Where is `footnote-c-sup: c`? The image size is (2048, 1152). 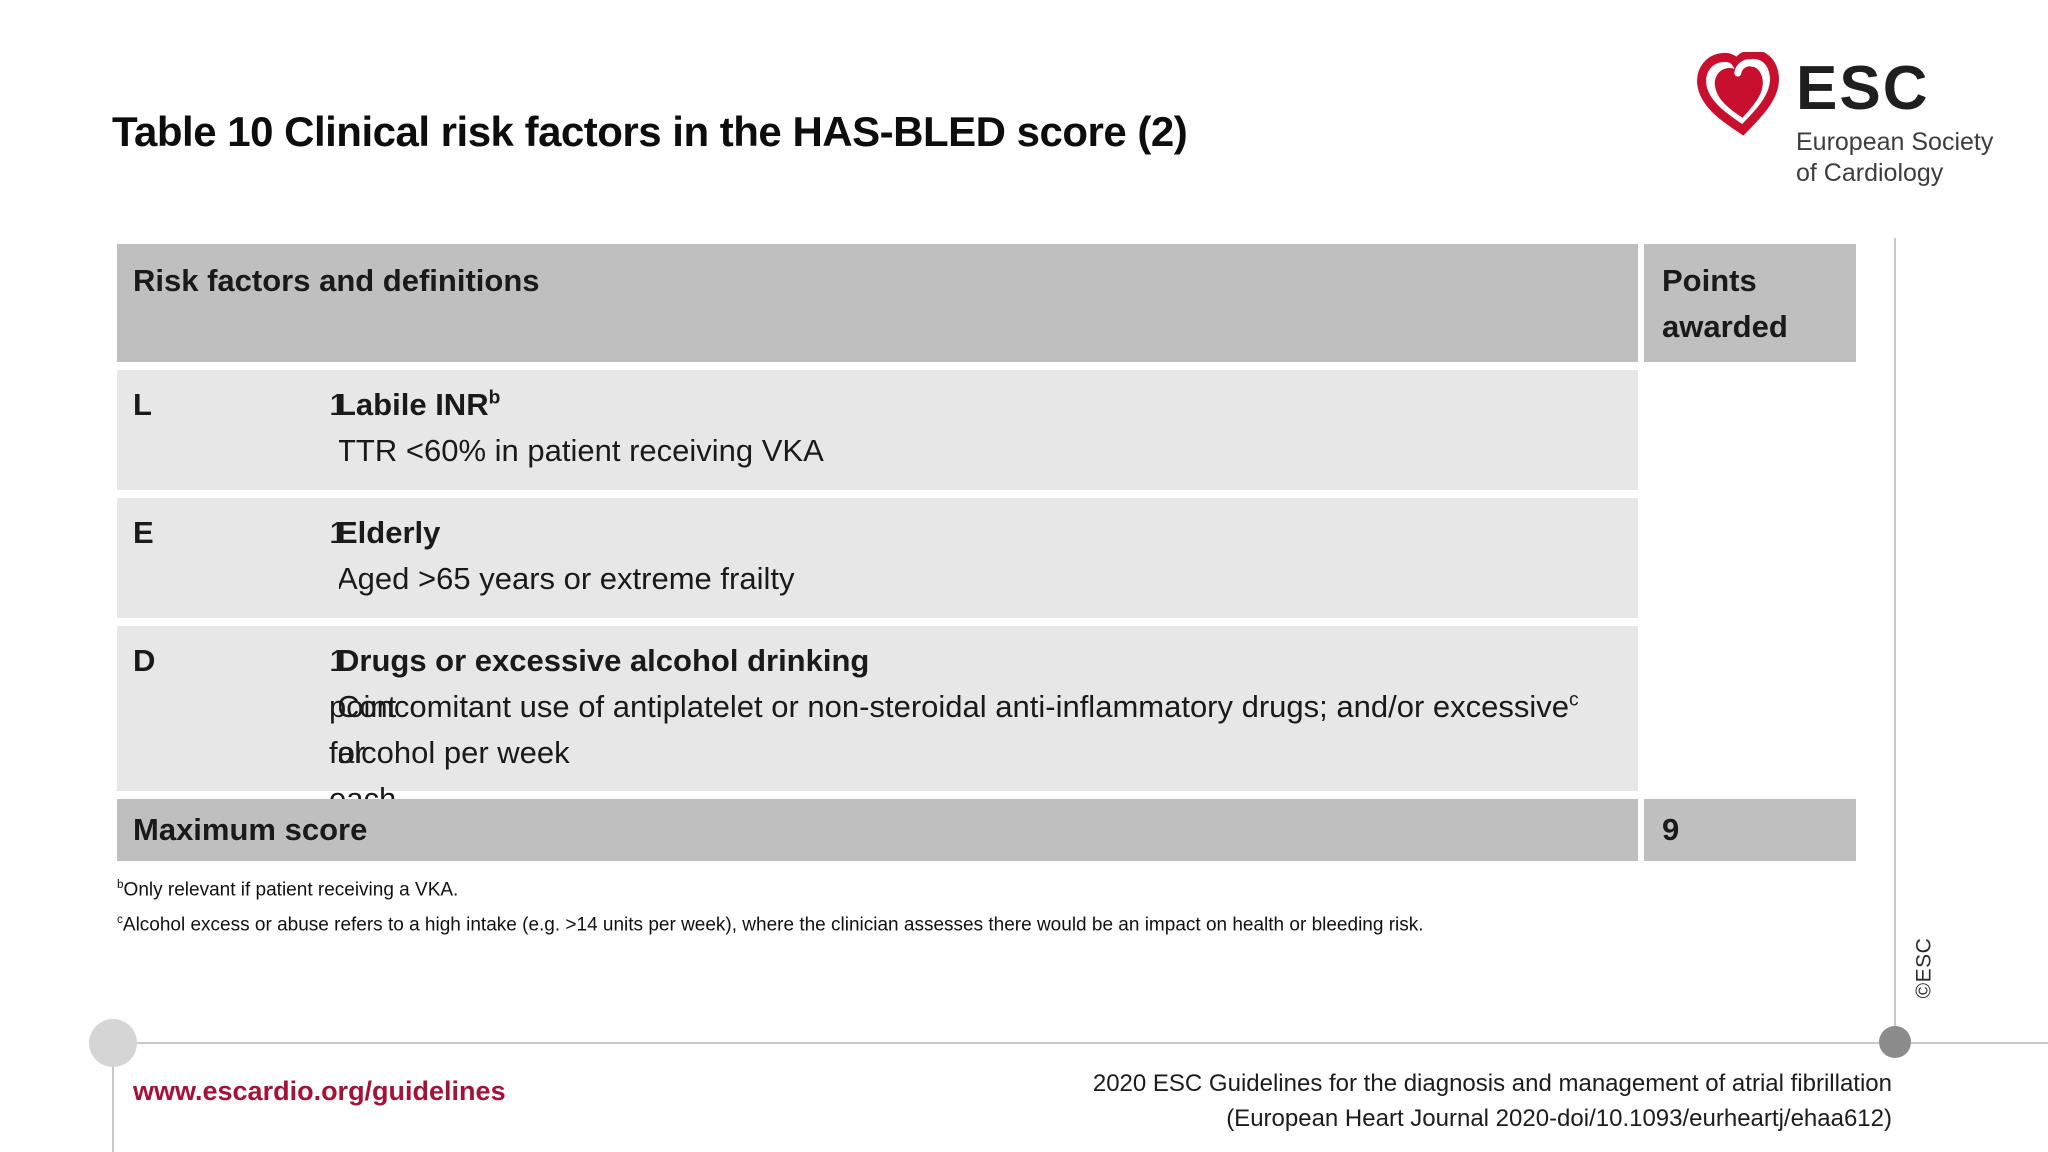 footnote-c-sup: c is located at coordinates (120, 920).